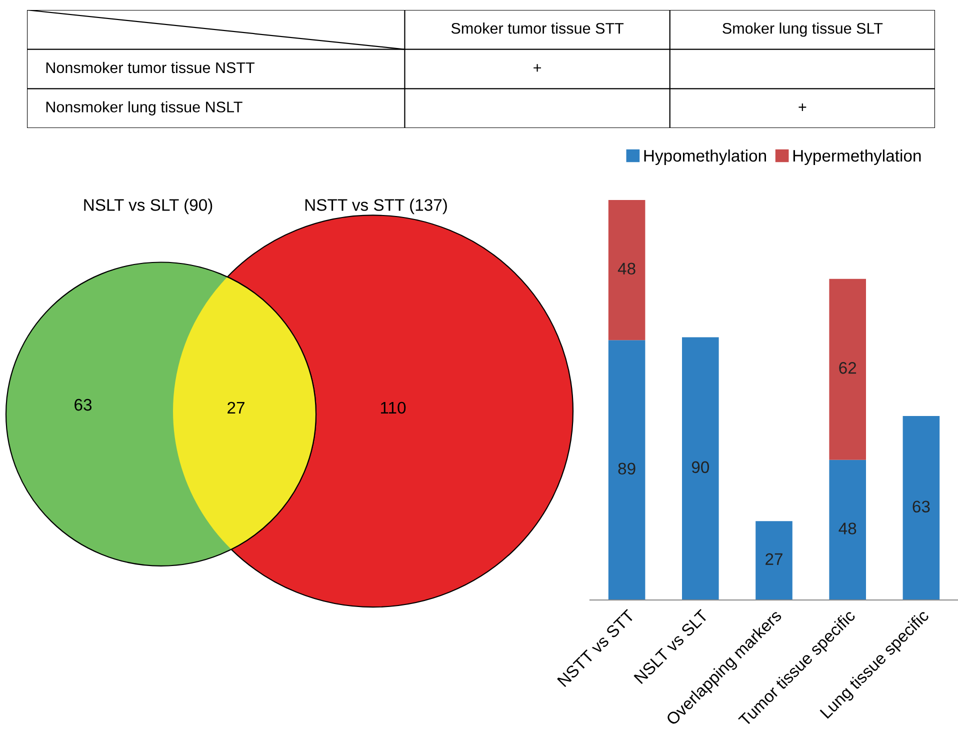 Image resolution: width=958 pixels, height=740 pixels. Describe the element at coordinates (376, 206) in the screenshot. I see `text: NSTT vs STT (137)` at that location.